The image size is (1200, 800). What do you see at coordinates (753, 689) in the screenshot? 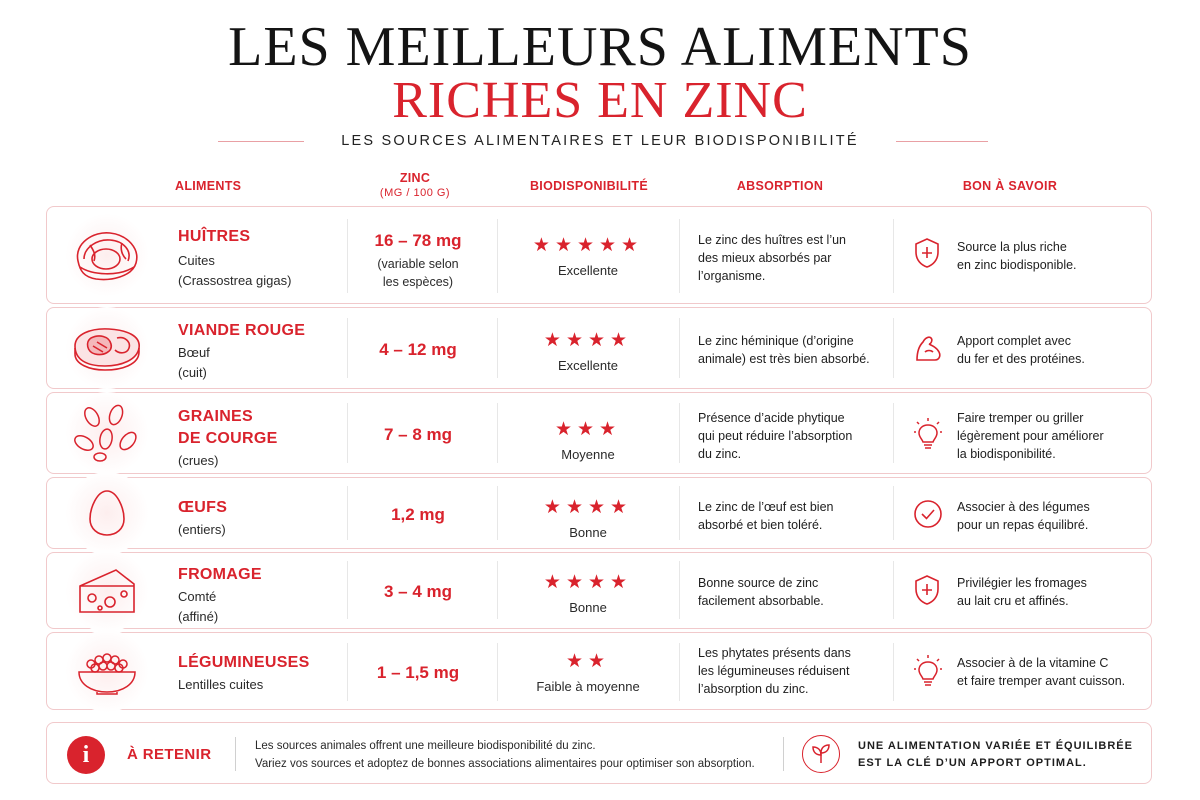
I see `absorption-text: l’absorption du zinc.` at bounding box center [753, 689].